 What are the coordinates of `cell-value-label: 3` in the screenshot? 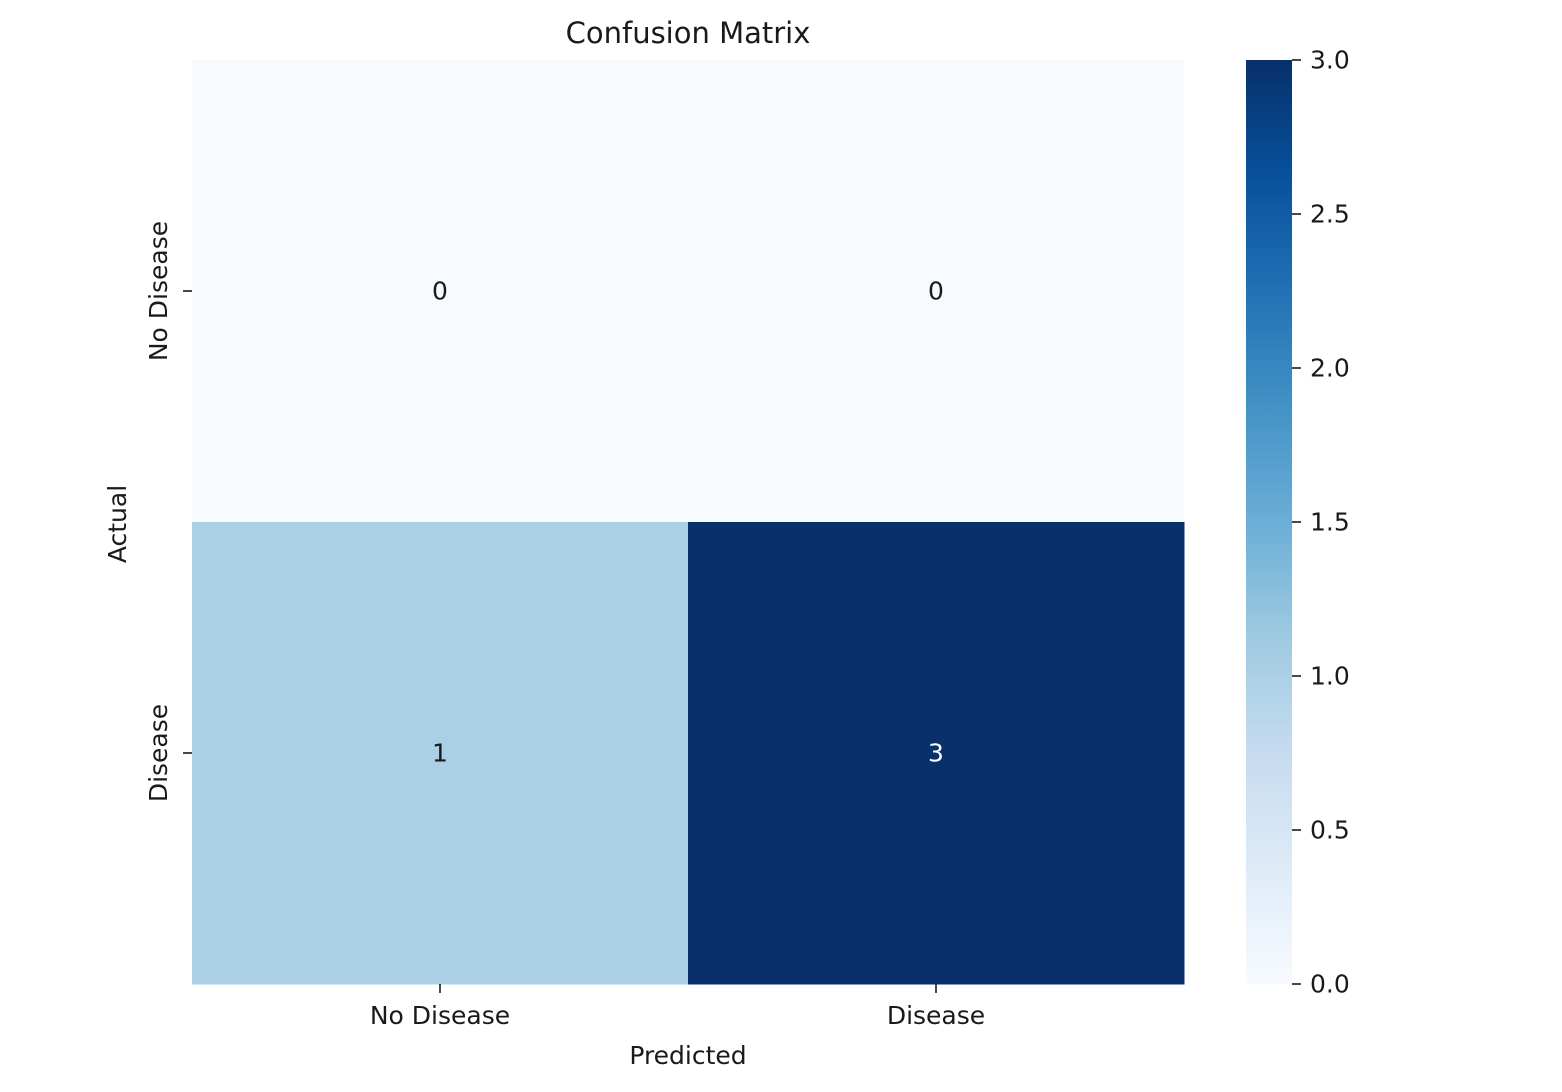 It's located at (936, 753).